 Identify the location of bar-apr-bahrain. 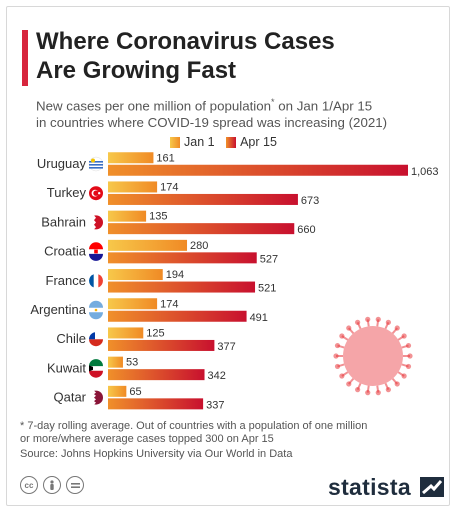
(201, 229).